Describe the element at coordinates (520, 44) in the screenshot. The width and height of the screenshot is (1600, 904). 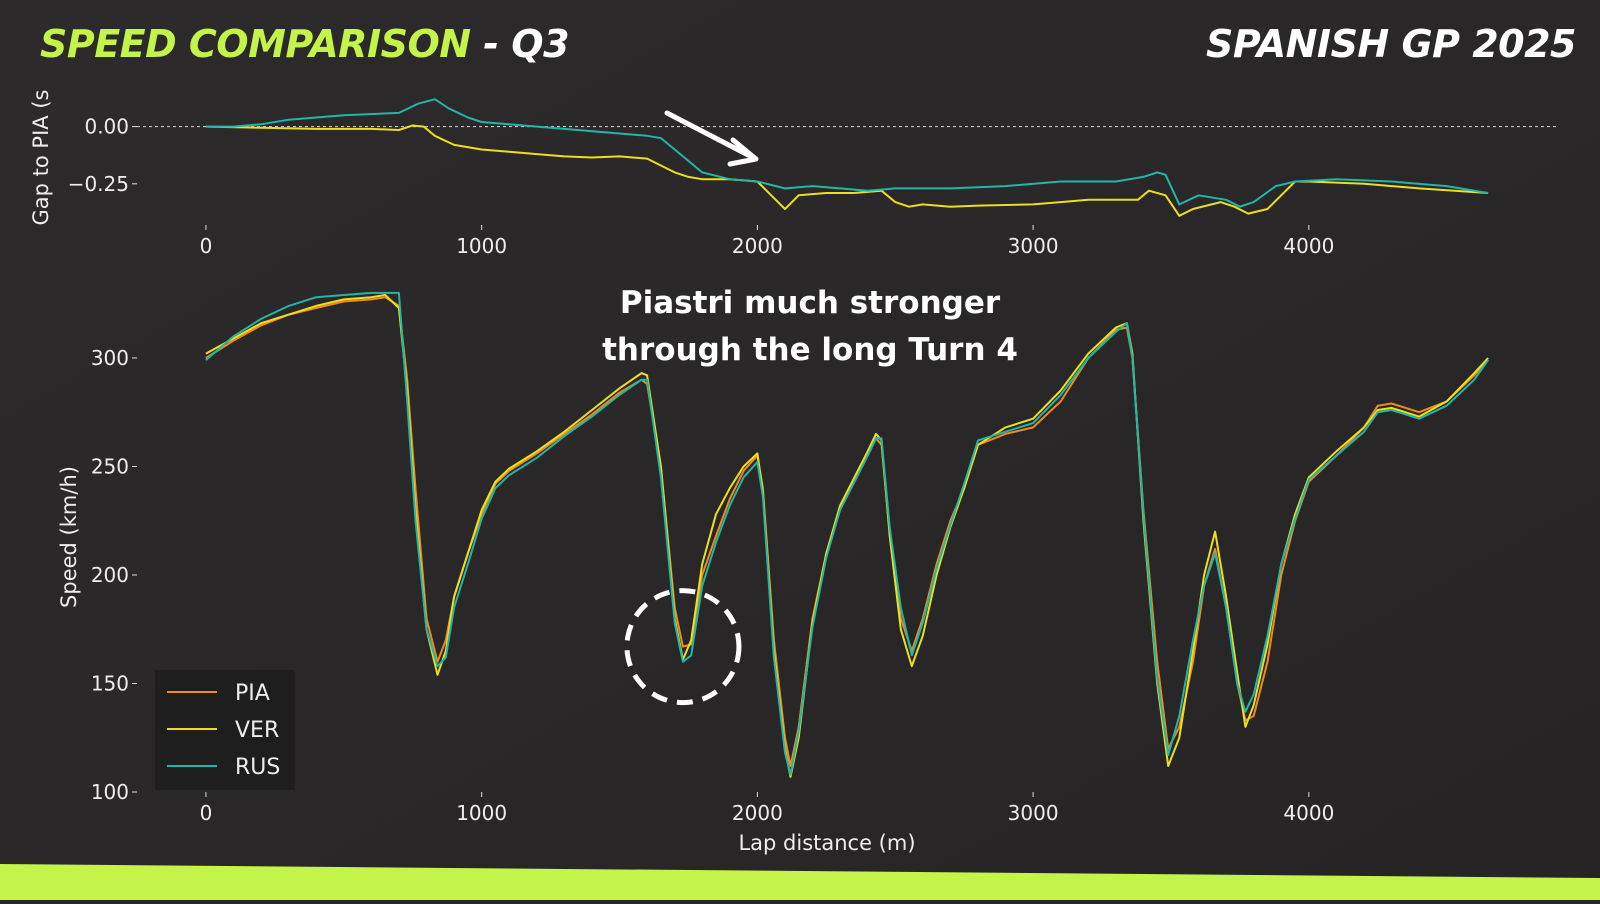
I see `title-session: - Q3` at that location.